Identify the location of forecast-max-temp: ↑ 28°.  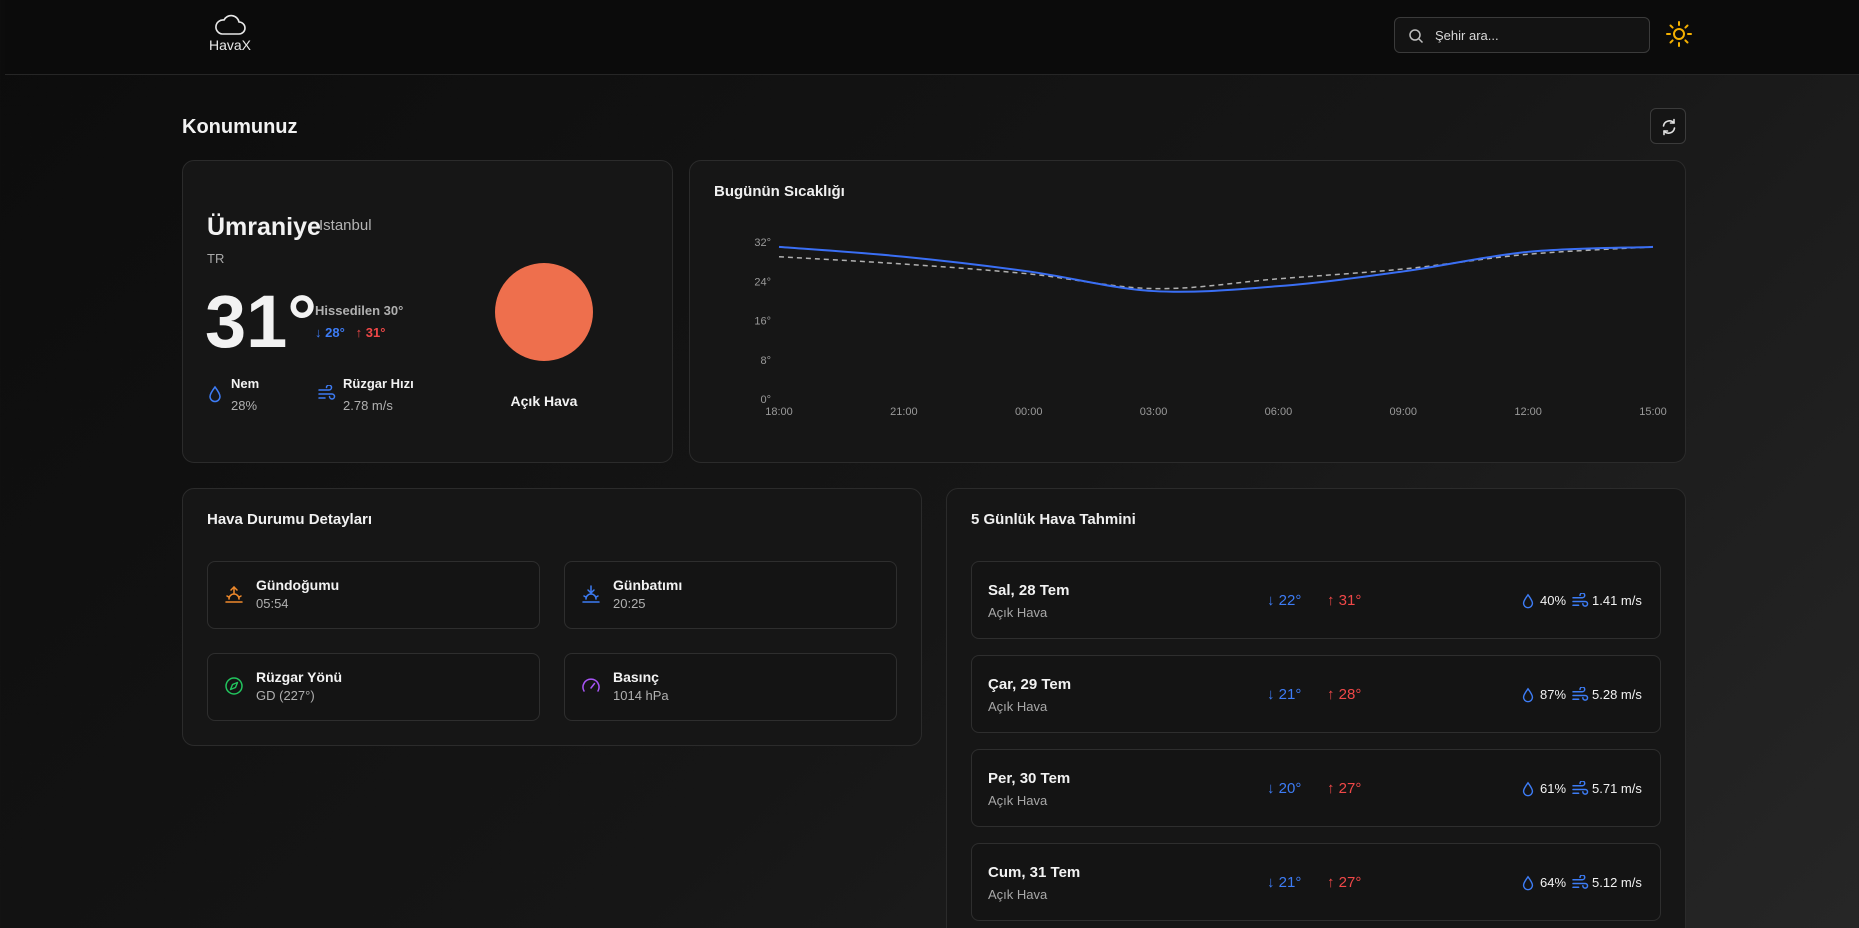
(1344, 694).